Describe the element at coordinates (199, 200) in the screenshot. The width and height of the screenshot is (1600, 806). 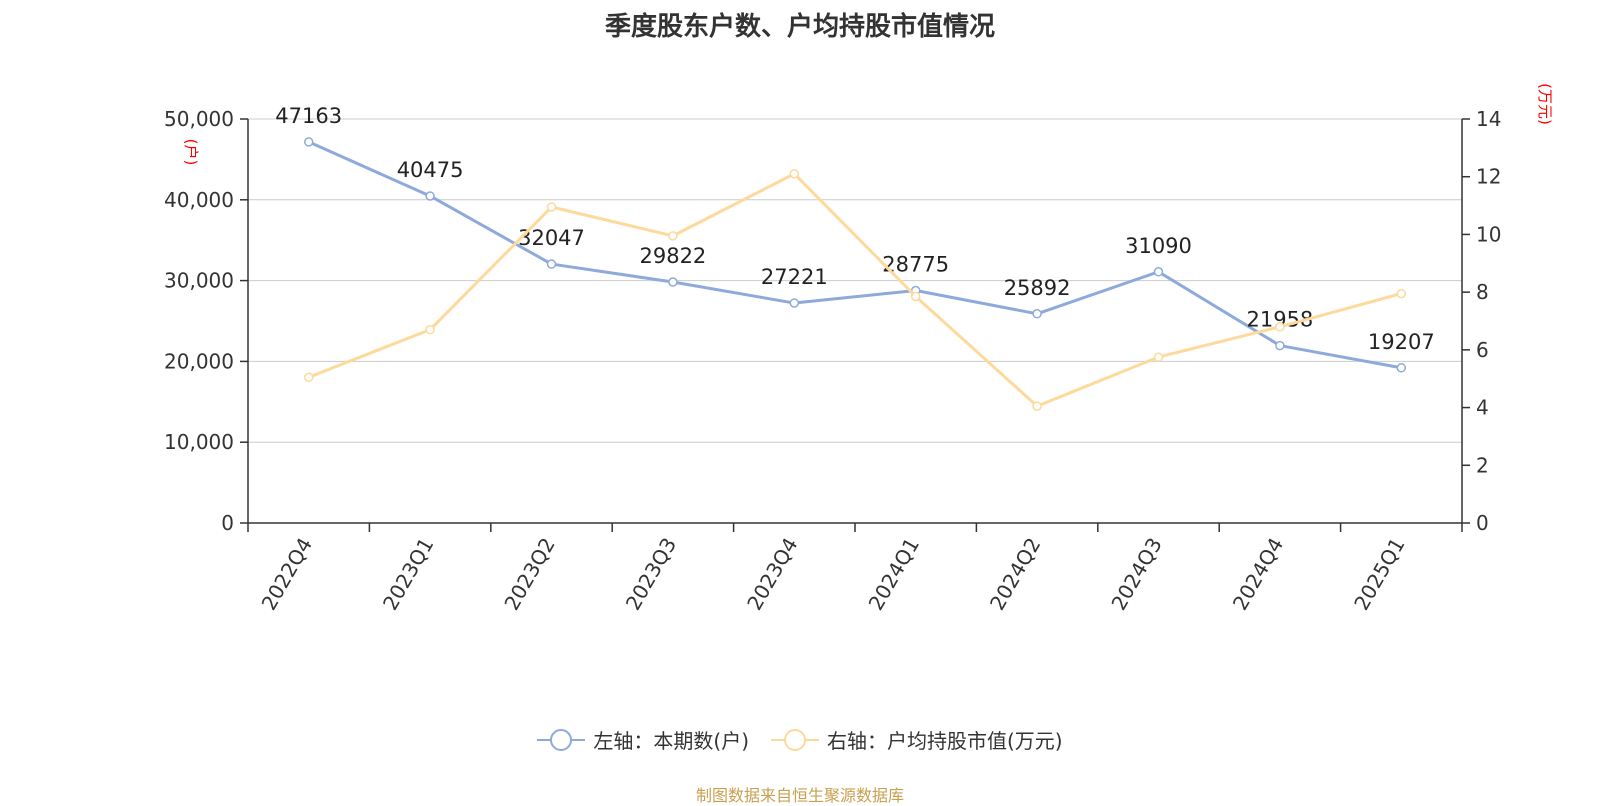
I see `left-tick-label-4: 40,000` at that location.